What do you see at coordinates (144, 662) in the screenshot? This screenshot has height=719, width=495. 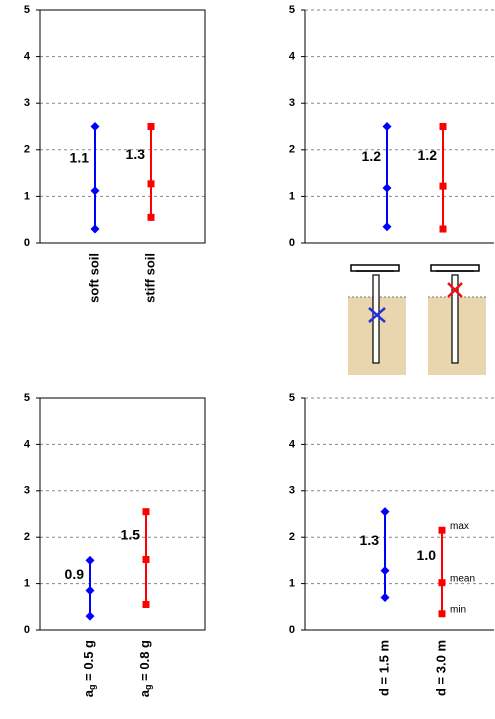 I see `category-text: = 0.8 g` at bounding box center [144, 662].